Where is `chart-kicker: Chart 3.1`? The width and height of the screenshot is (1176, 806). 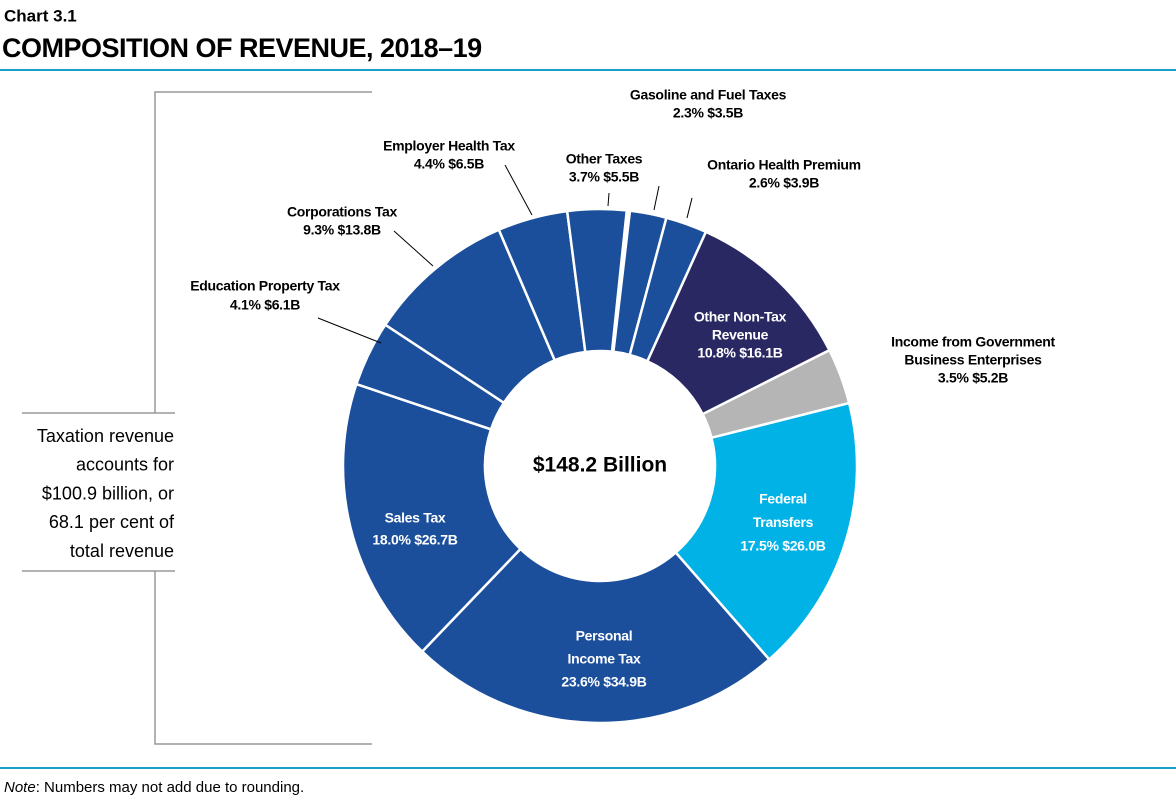
chart-kicker: Chart 3.1 is located at coordinates (40, 15).